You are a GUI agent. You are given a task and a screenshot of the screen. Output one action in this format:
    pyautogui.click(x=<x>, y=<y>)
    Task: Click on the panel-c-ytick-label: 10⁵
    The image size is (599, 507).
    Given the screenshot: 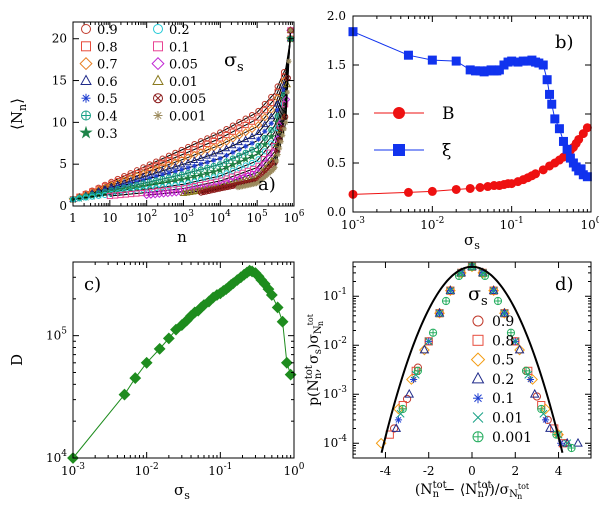 What is the action you would take?
    pyautogui.click(x=56, y=335)
    